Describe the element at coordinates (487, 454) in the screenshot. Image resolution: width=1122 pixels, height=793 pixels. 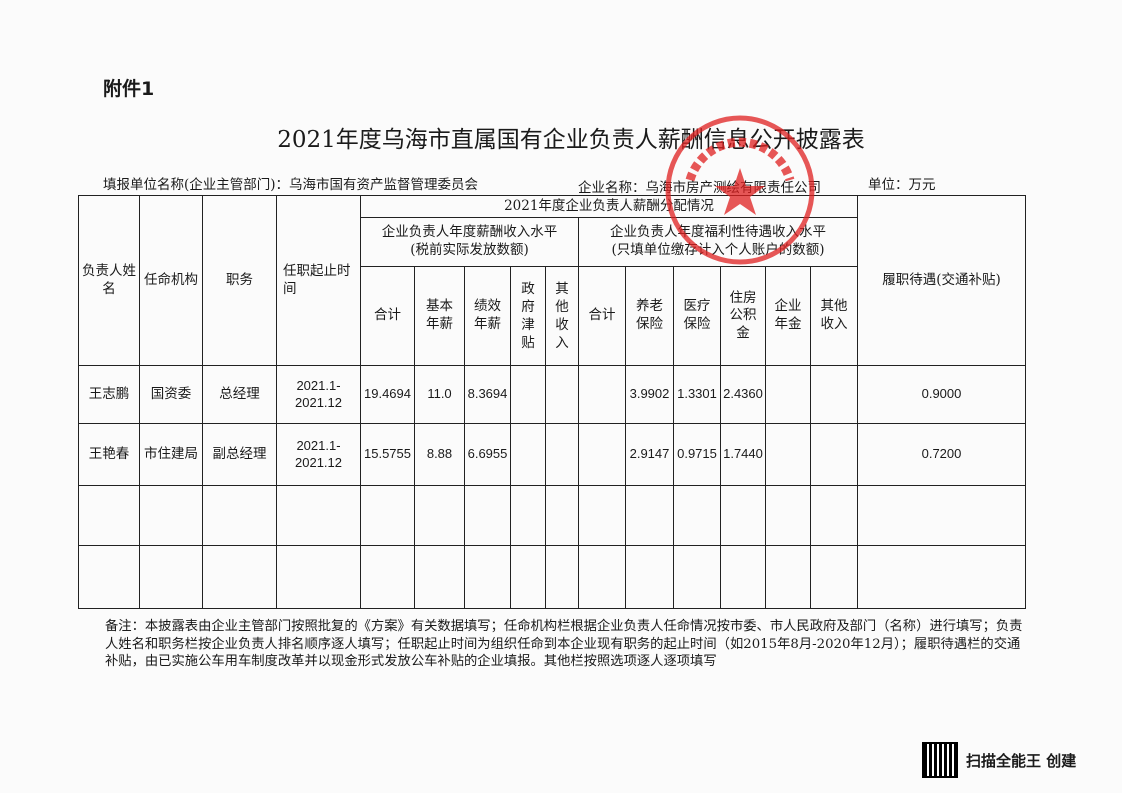
I see `cell-performance-salary: 6.6955` at that location.